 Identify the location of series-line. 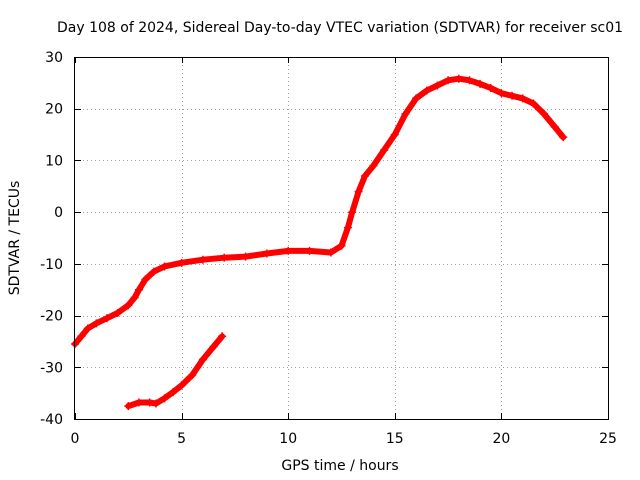
(175, 371).